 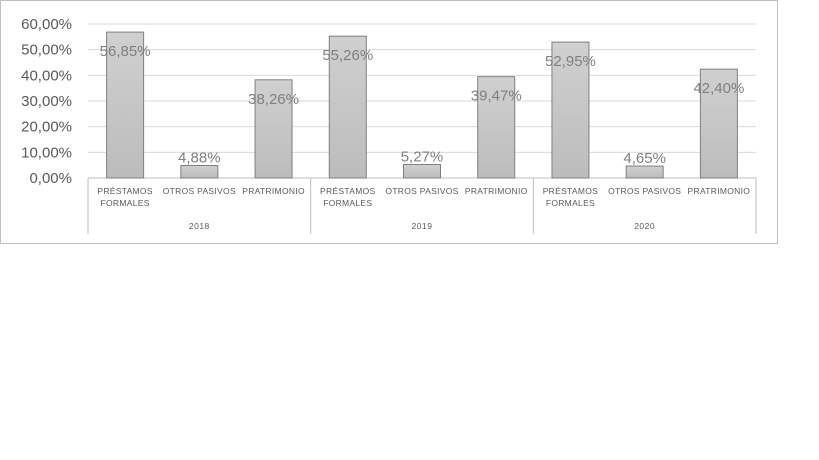 What do you see at coordinates (46, 101) in the screenshot?
I see `y-tick-label: 30,00%` at bounding box center [46, 101].